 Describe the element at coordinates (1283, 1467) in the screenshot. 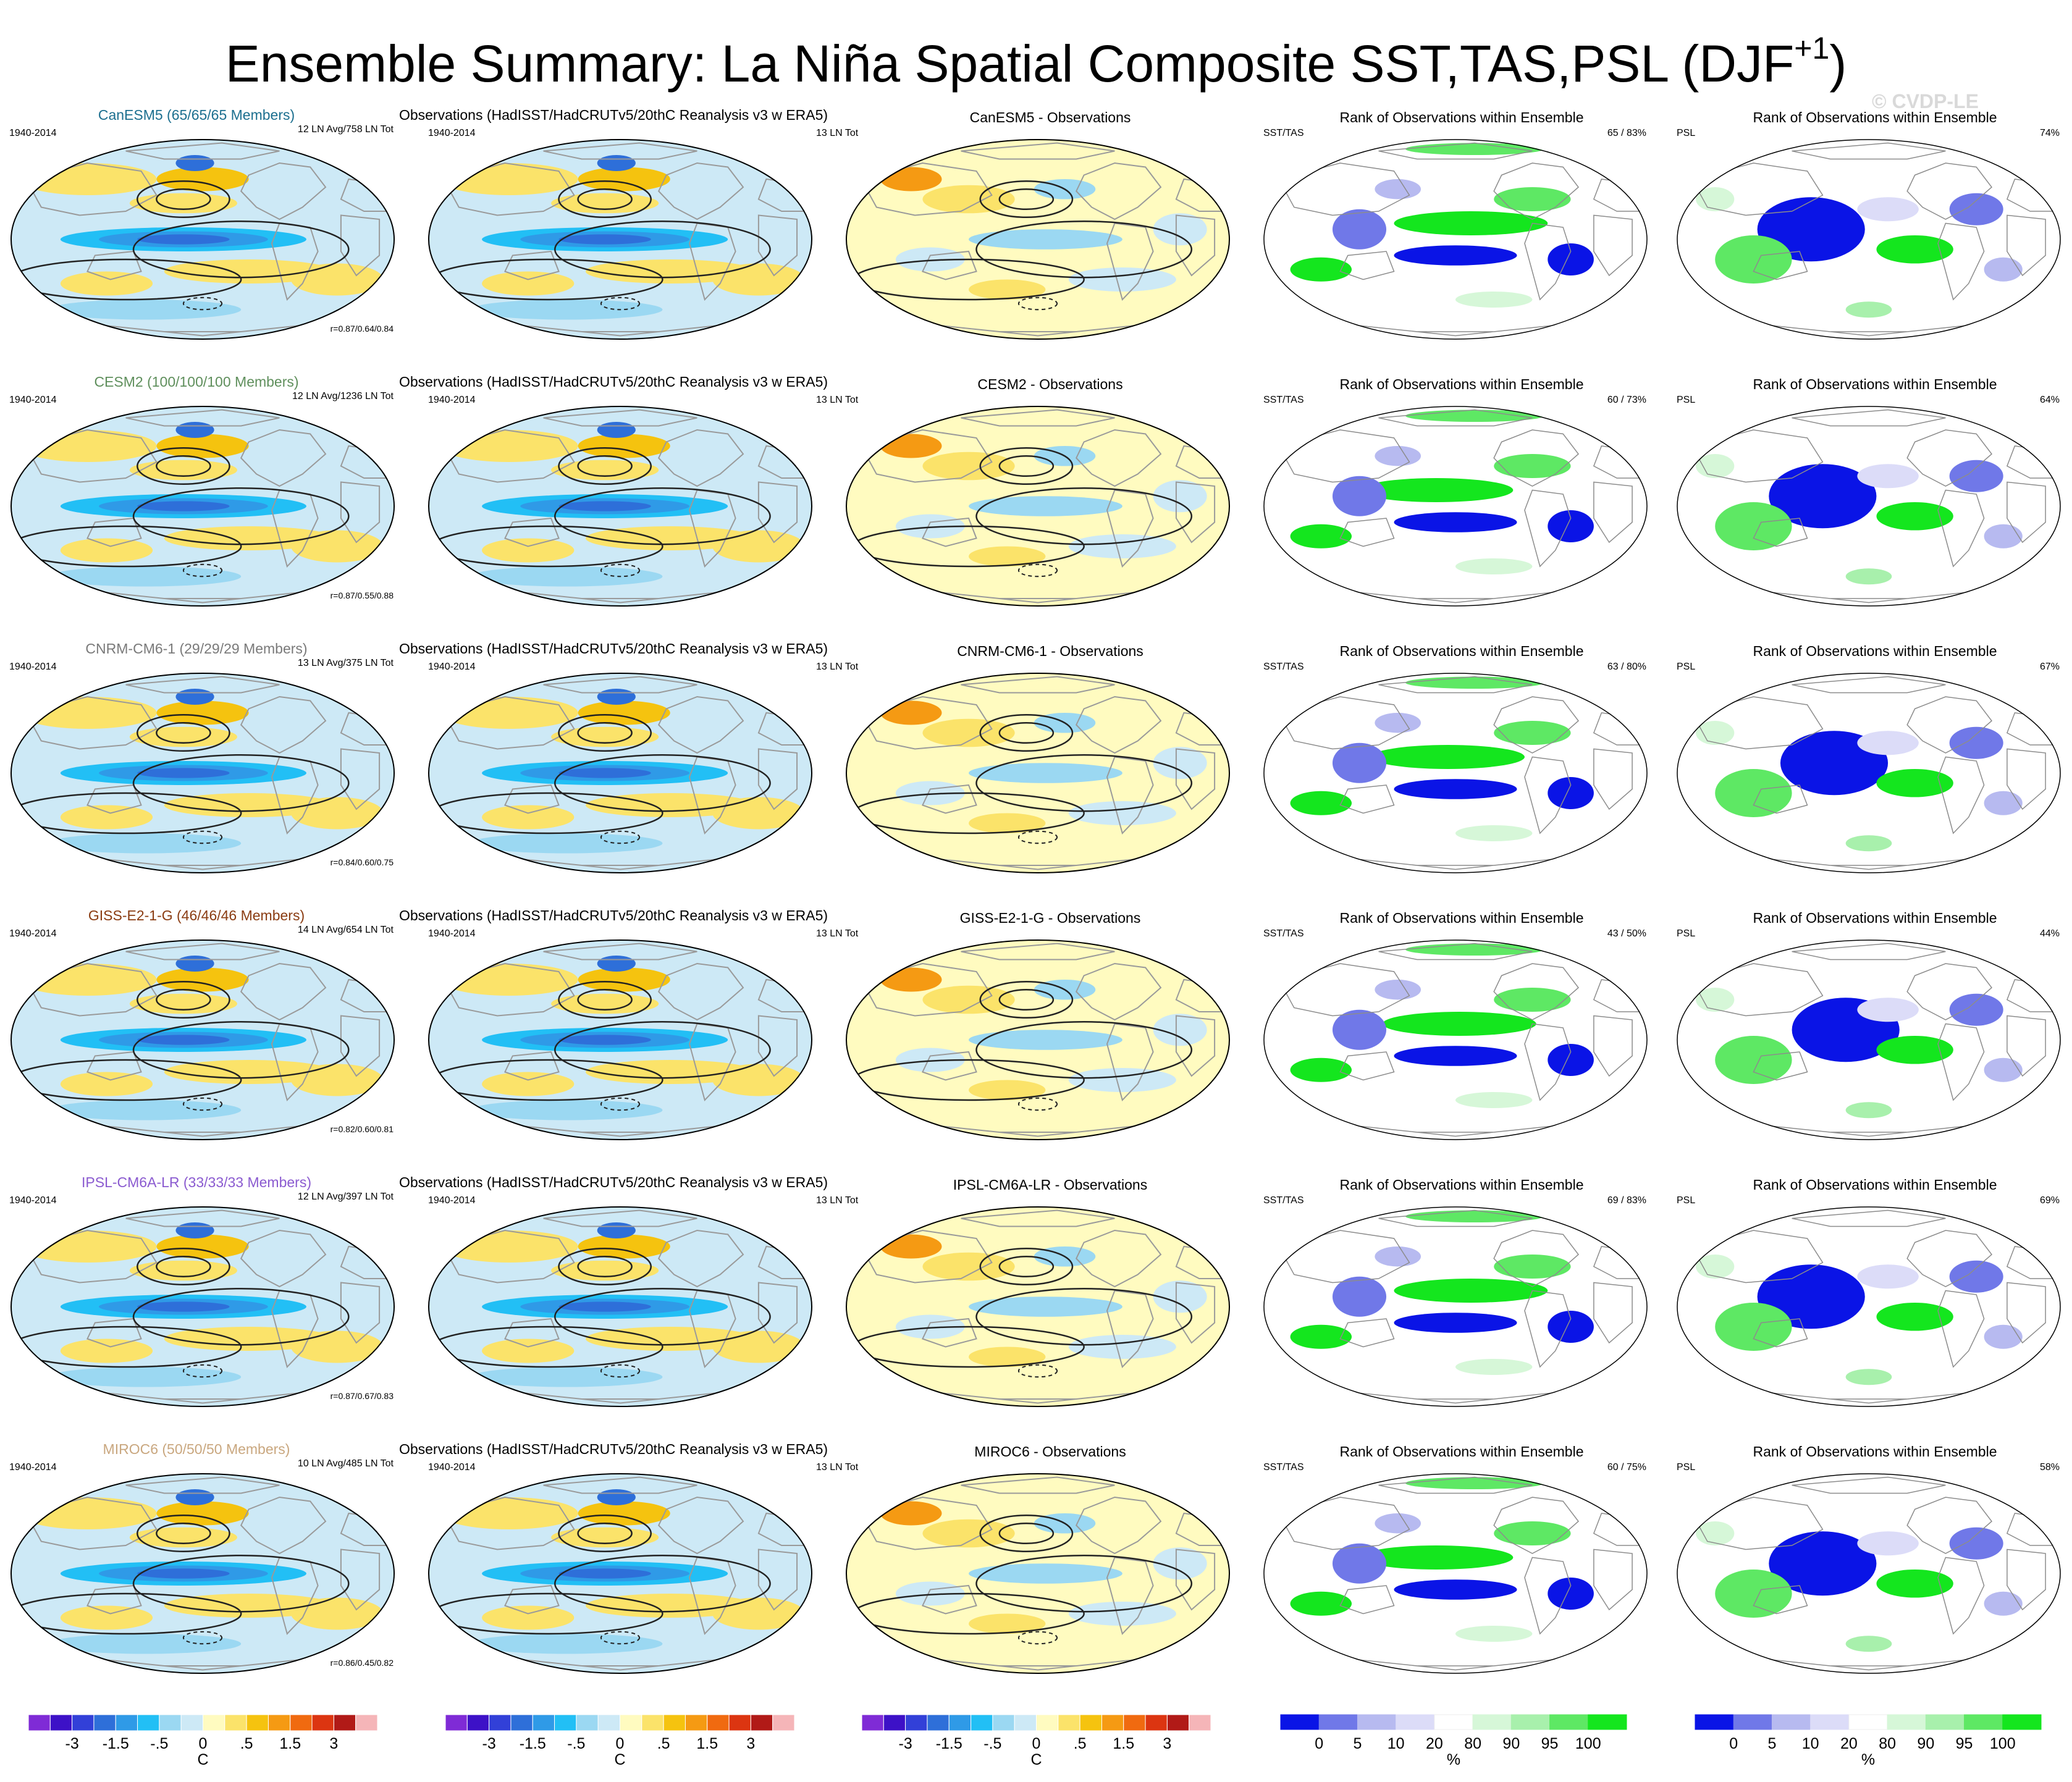

I see `sst-tas-label: SST/TAS` at that location.